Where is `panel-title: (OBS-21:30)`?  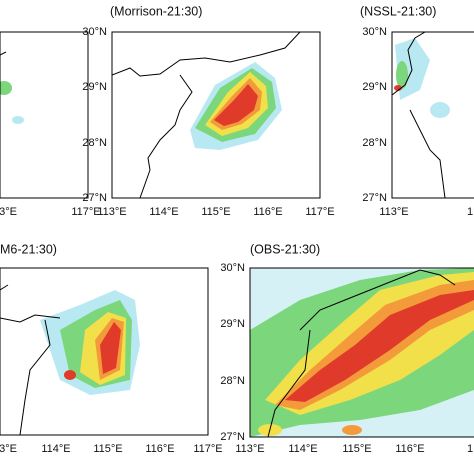 panel-title: (OBS-21:30) is located at coordinates (285, 249).